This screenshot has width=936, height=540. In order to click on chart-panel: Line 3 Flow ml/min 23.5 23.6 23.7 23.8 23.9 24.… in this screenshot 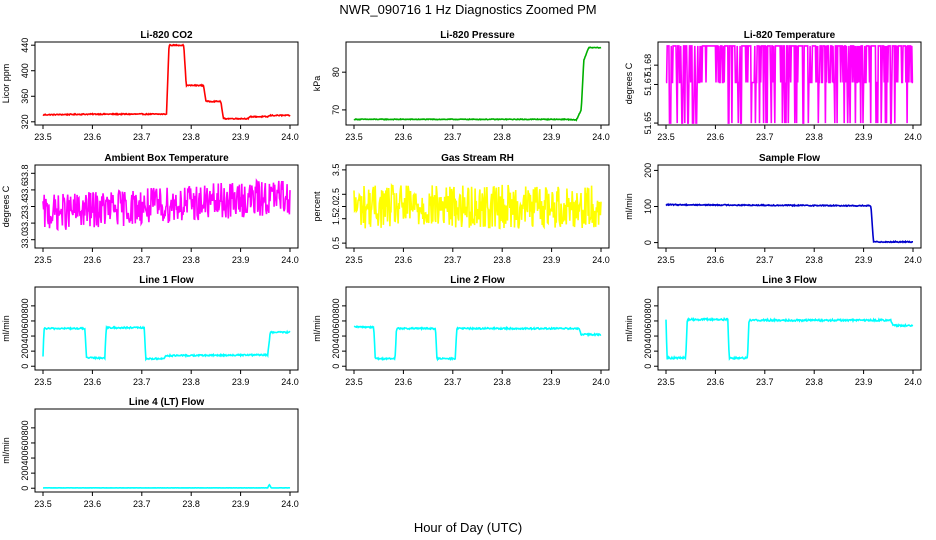, I will do `click(773, 331)`.